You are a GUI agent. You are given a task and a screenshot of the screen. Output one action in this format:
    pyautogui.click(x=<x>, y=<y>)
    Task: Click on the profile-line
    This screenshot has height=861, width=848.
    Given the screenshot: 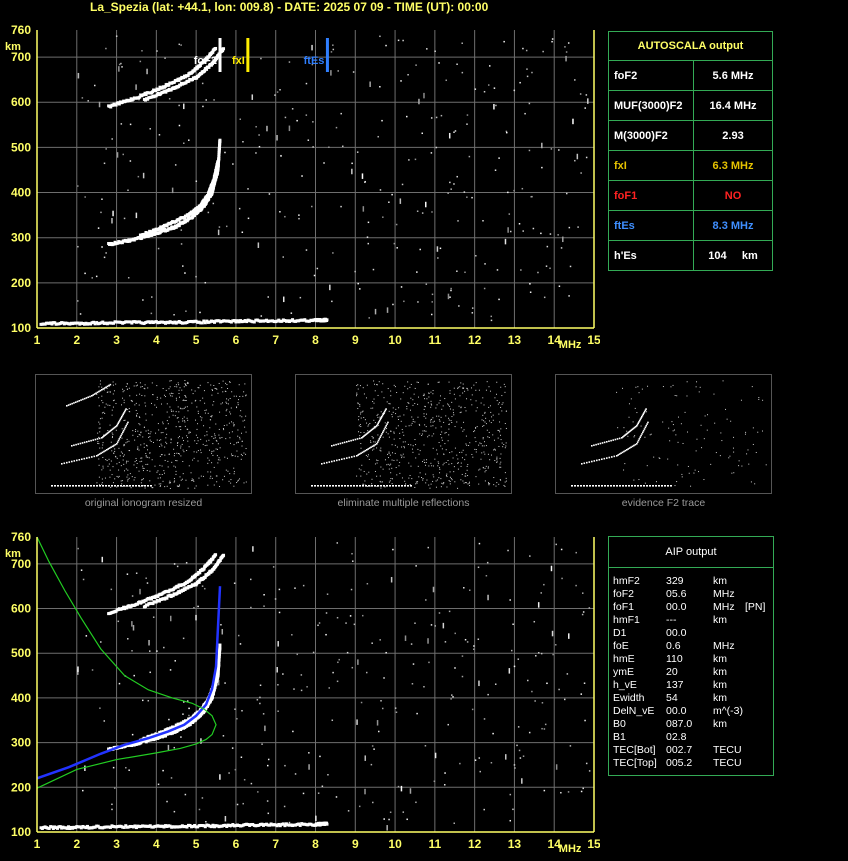 What is the action you would take?
    pyautogui.click(x=129, y=683)
    